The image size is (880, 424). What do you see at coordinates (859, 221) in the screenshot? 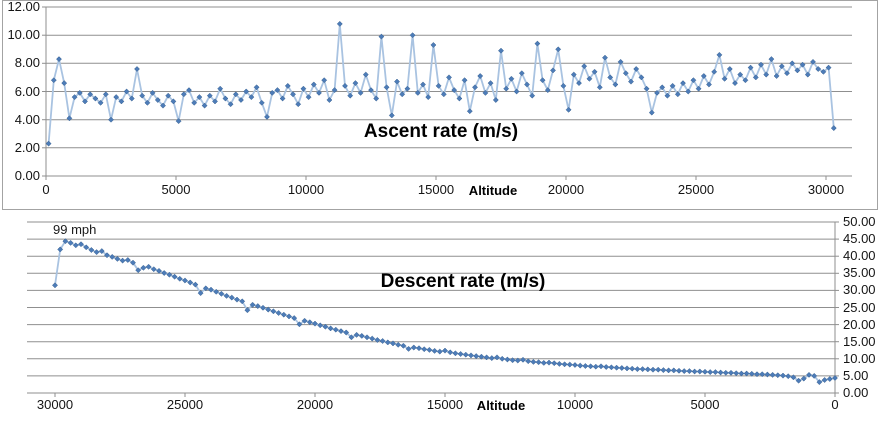
I see `y-tick-label: 50.00` at bounding box center [859, 221].